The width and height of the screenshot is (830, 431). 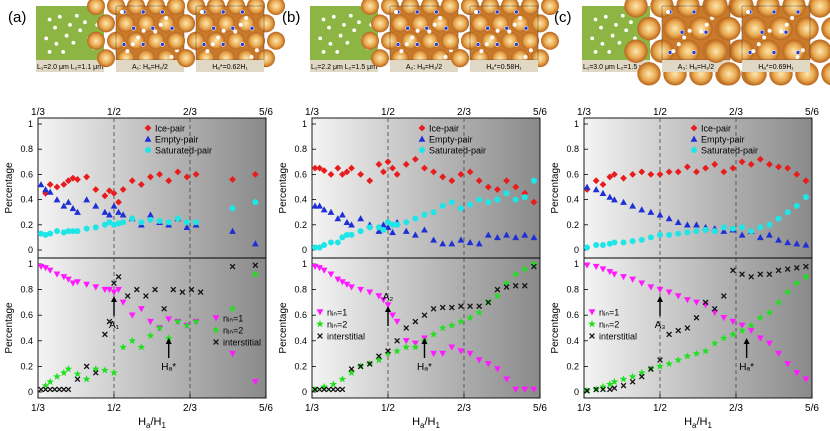 What do you see at coordinates (424, 367) in the screenshot?
I see `arrow-h-label: Hₐ*` at bounding box center [424, 367].